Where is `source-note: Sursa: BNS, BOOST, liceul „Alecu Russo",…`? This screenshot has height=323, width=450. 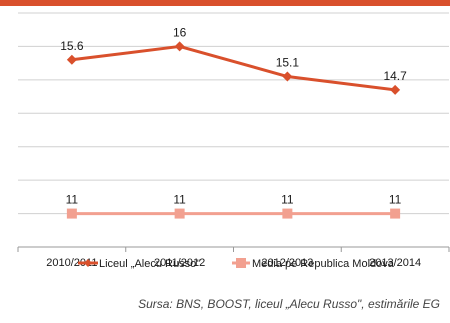 source-note: Sursa: BNS, BOOST, liceul „Alecu Russo",… is located at coordinates (289, 304).